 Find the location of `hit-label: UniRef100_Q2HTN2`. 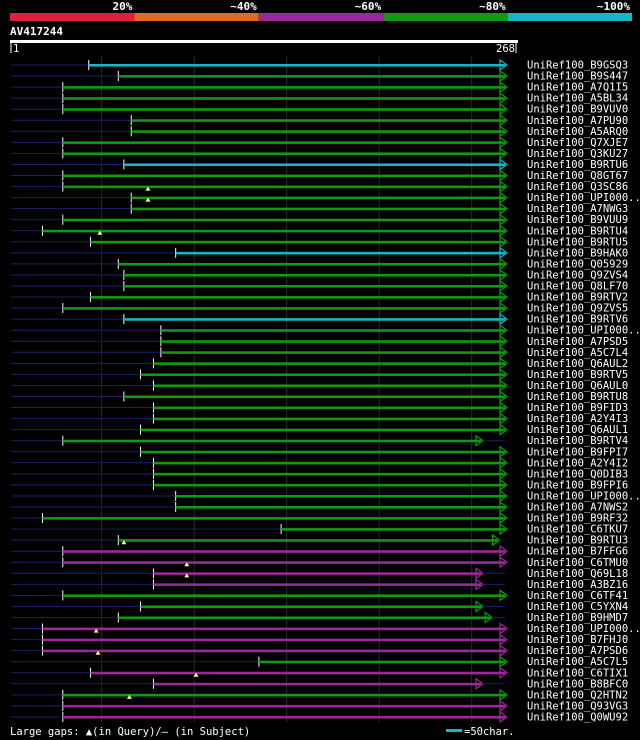

hit-label: UniRef100_Q2HTN2 is located at coordinates (577, 695).